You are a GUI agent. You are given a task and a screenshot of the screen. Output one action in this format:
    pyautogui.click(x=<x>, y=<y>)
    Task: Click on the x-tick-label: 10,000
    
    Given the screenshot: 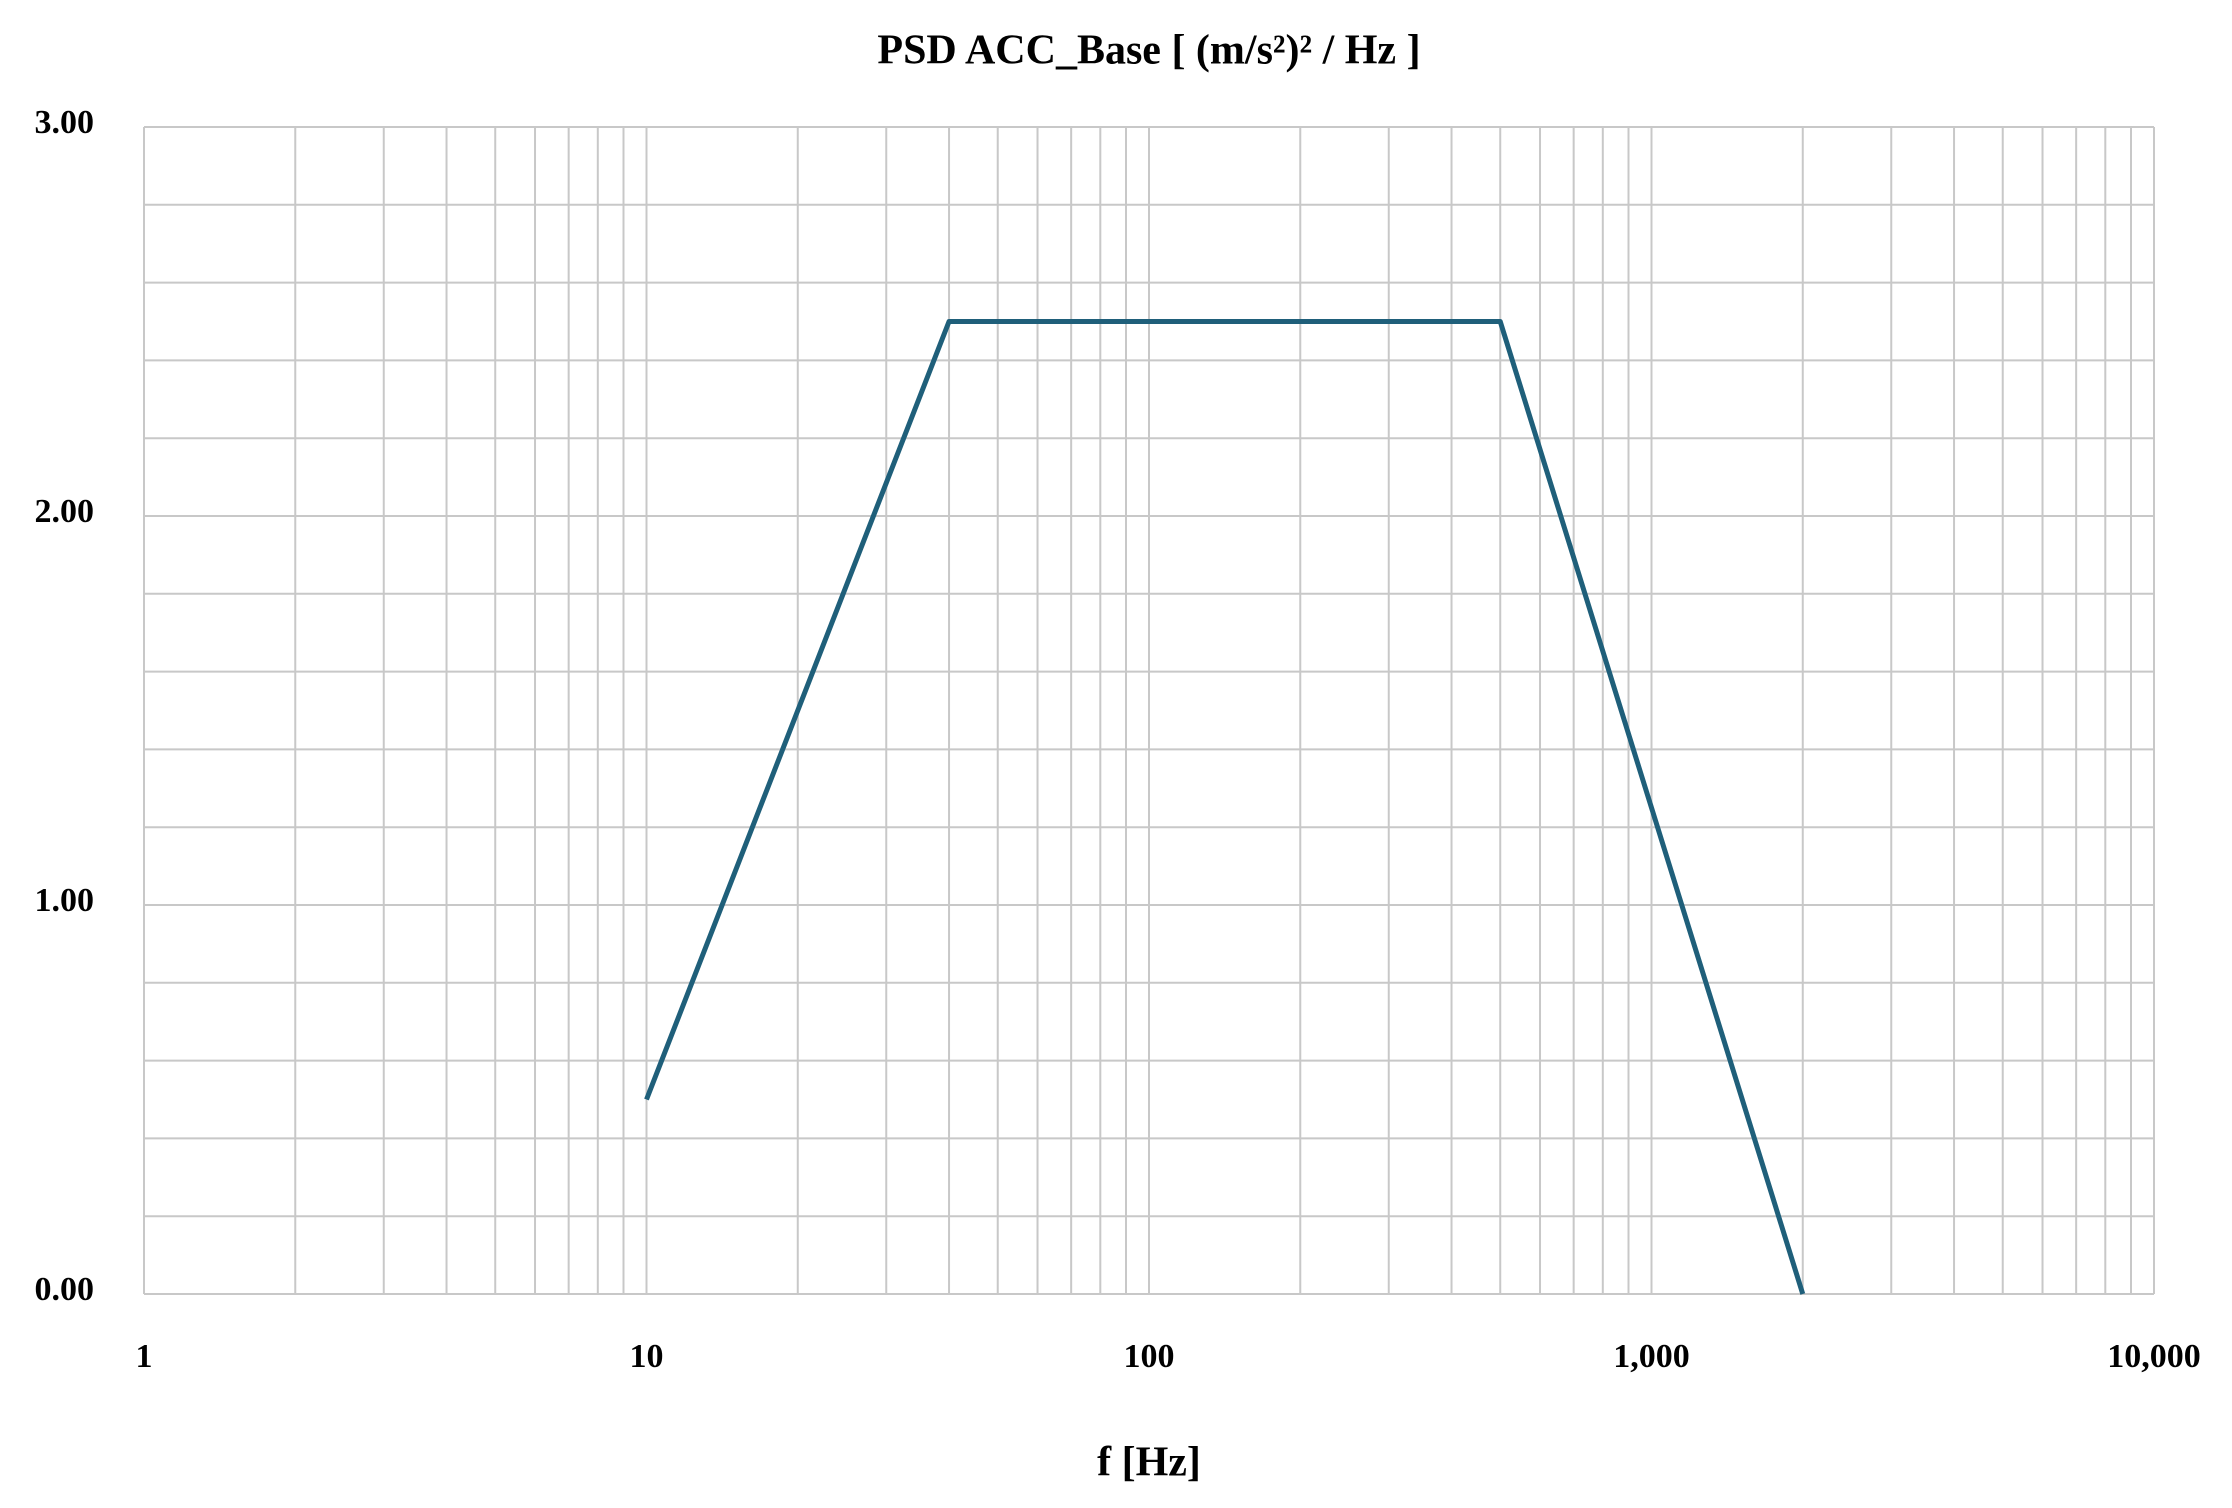 What is the action you would take?
    pyautogui.click(x=2154, y=1356)
    